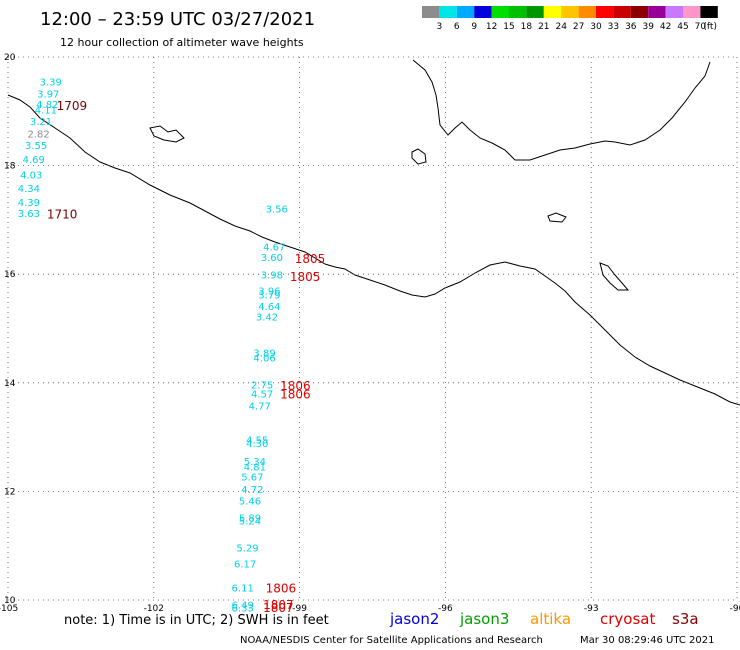 Image resolution: width=740 pixels, height=650 pixels. Describe the element at coordinates (735, 609) in the screenshot. I see `lon-tick-label: -90` at that location.